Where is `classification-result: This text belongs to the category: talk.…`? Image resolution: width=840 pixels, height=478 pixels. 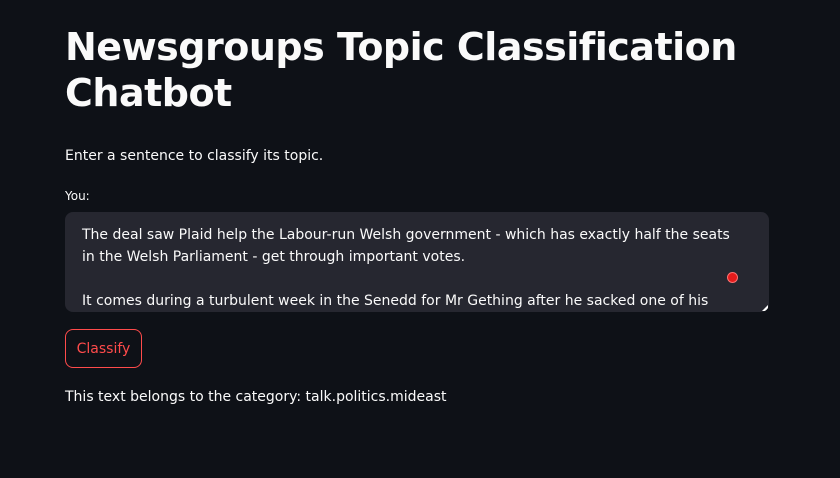
classification-result: This text belongs to the category: talk.… is located at coordinates (256, 397).